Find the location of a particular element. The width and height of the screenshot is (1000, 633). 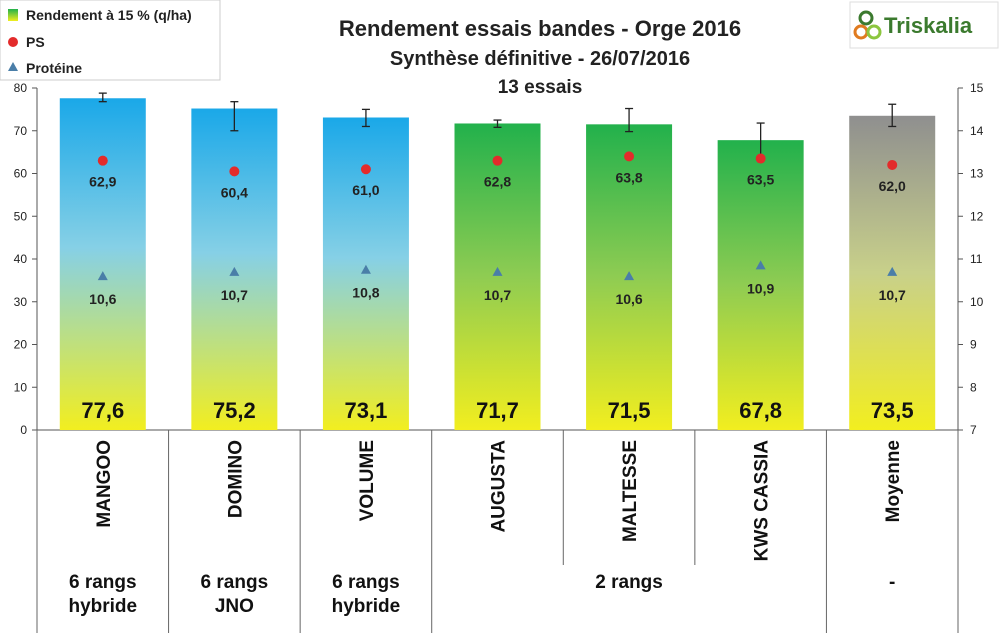

error-bars is located at coordinates (497, 125).